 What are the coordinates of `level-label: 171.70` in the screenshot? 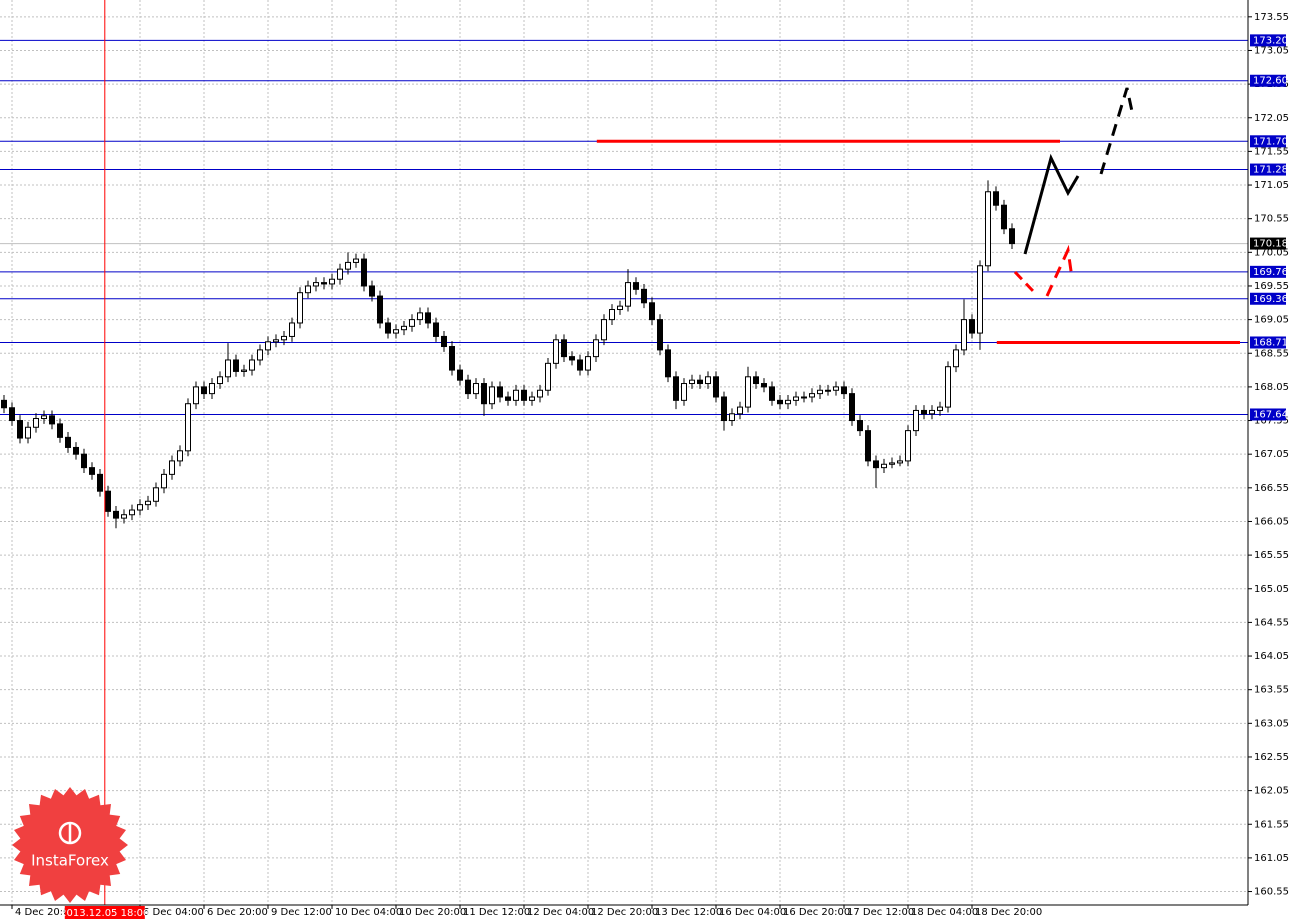 It's located at (1270, 141).